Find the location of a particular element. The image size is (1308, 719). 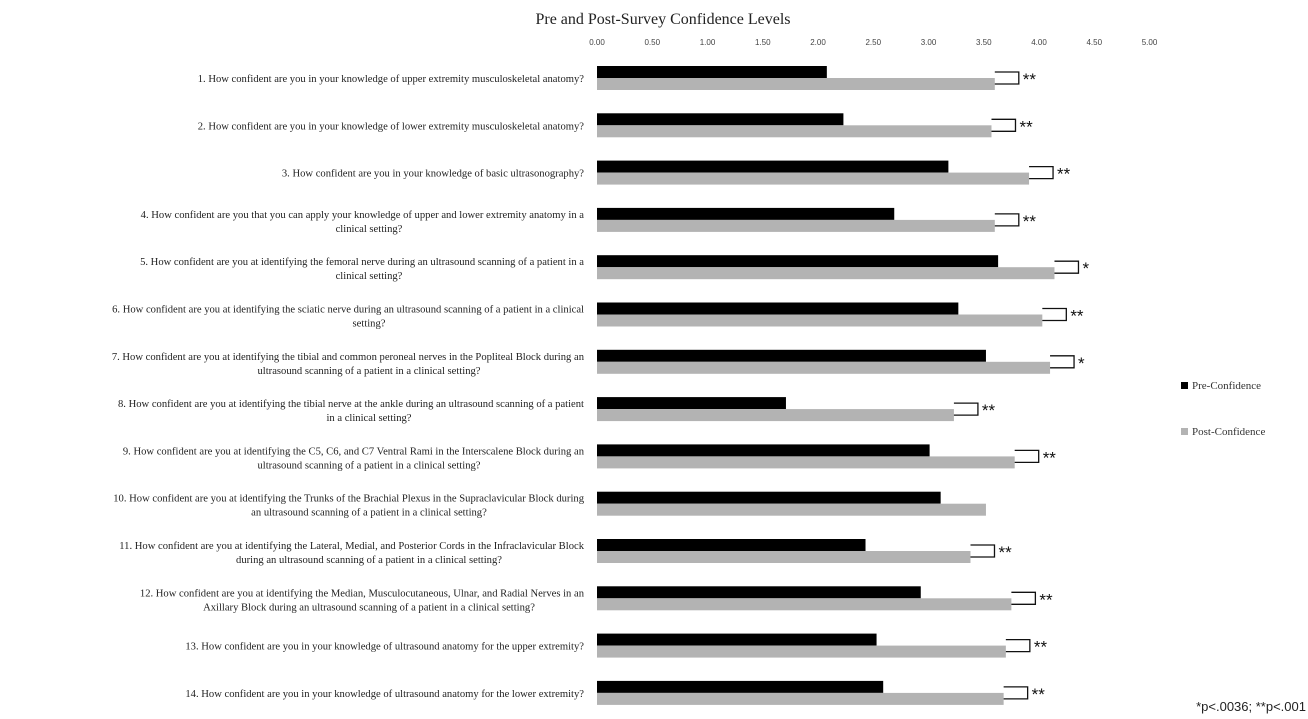

x-tick-label: 1.00 is located at coordinates (708, 42).